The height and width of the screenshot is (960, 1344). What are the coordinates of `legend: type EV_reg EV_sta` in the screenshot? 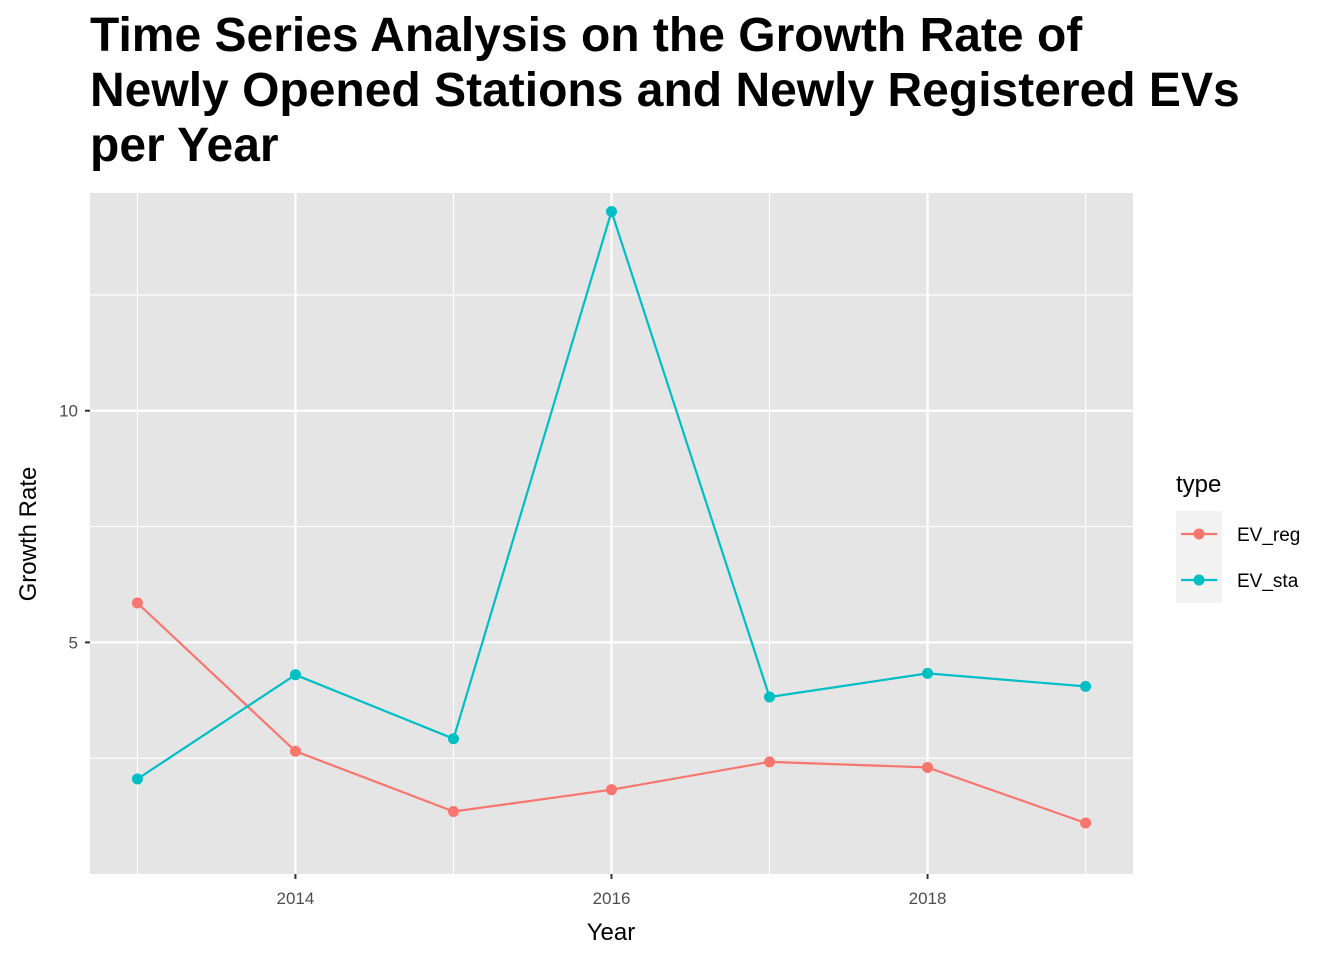 It's located at (1238, 537).